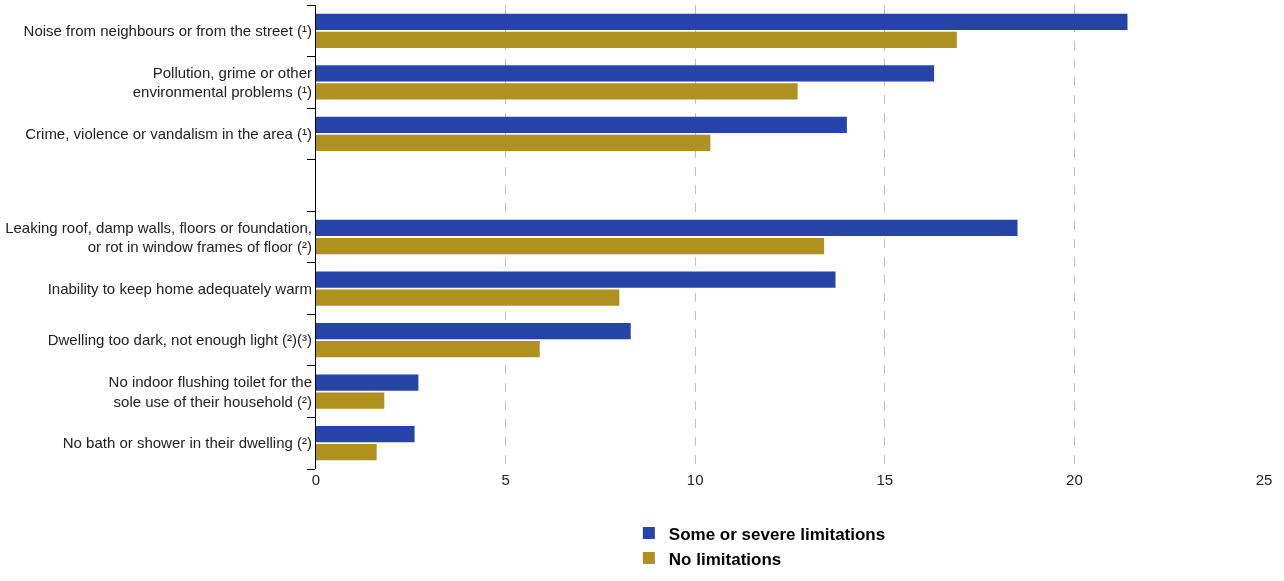 Image resolution: width=1284 pixels, height=581 pixels. What do you see at coordinates (222, 82) in the screenshot?
I see `y-tick-label: Pollution, grime or other environmental problems (¹)` at bounding box center [222, 82].